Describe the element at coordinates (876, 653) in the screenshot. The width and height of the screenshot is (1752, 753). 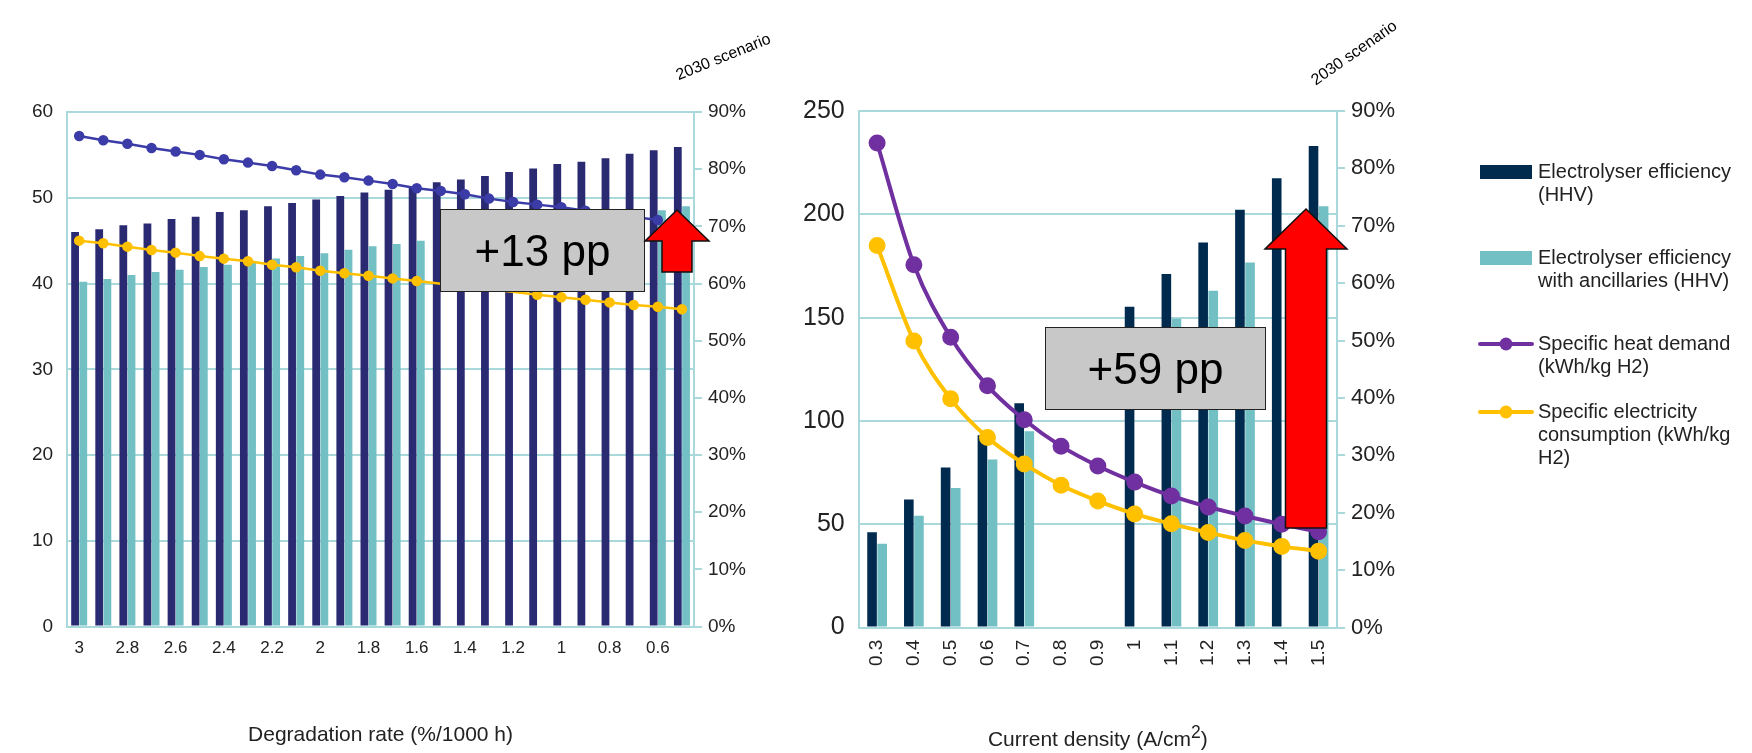
I see `x-tick-label: 0.3` at that location.